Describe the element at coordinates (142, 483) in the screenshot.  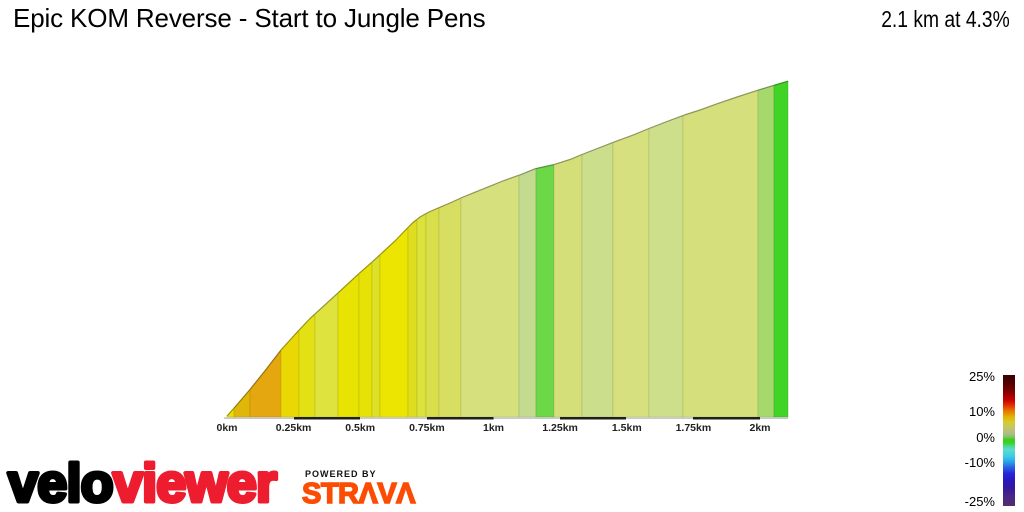
I see `svg-text: veloviewer` at that location.